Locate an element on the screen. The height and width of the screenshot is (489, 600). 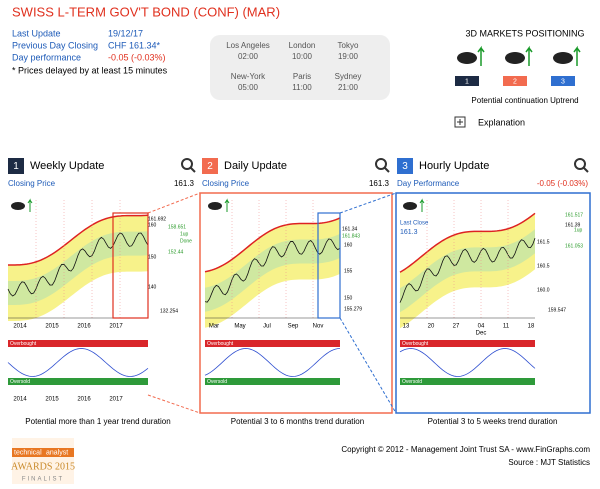
price-label: 158.651 is located at coordinates (177, 227).